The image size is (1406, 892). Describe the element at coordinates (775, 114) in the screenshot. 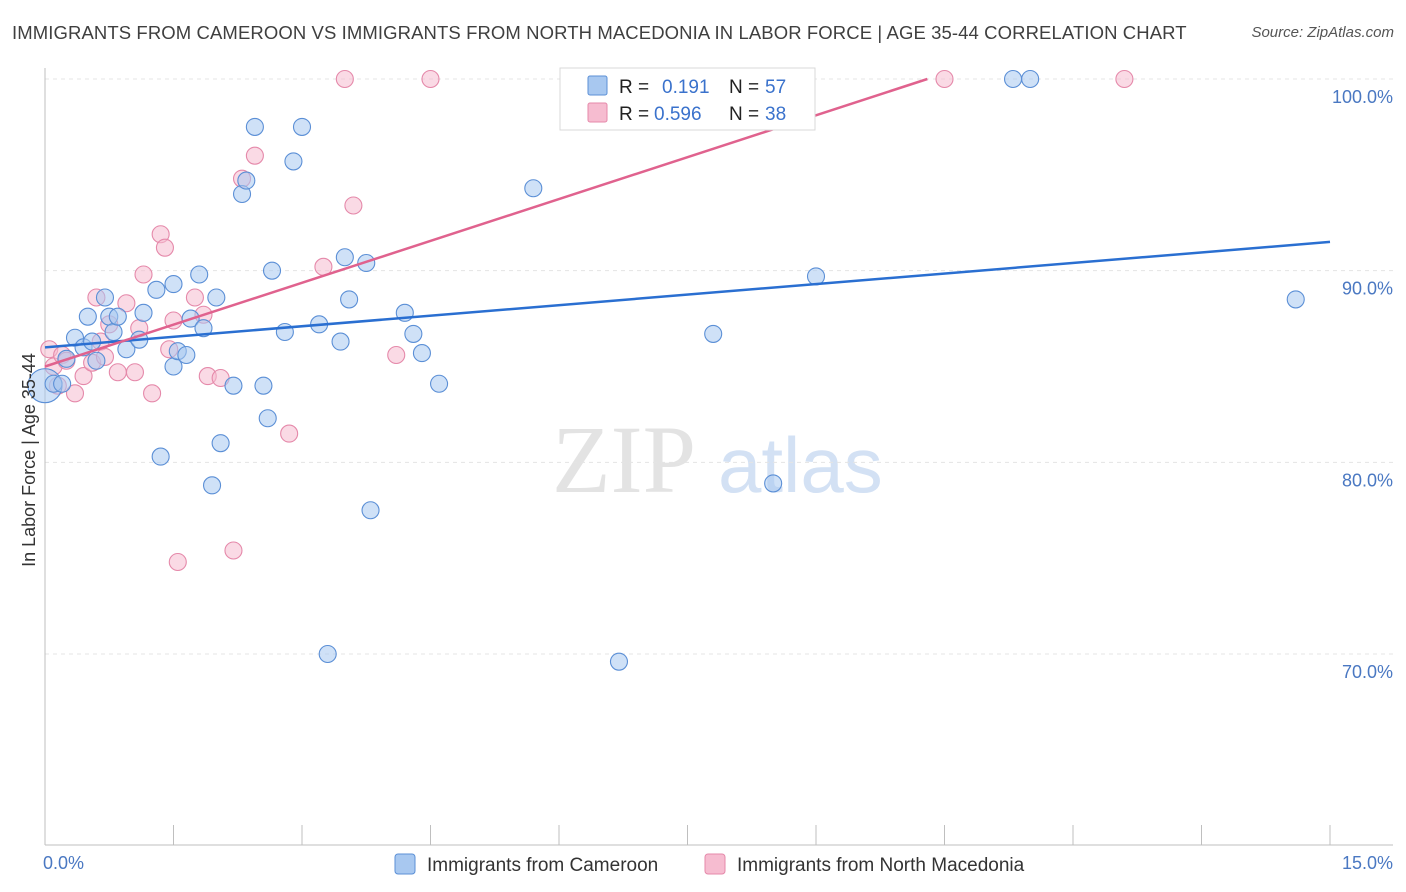

I see `legend-n-value-1: 38` at that location.